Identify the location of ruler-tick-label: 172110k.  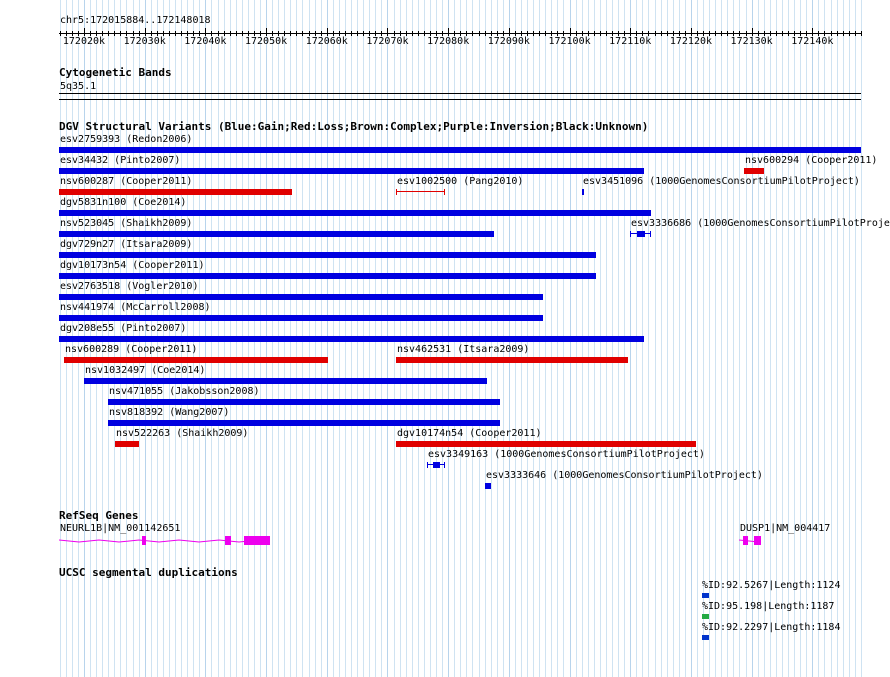
(630, 41).